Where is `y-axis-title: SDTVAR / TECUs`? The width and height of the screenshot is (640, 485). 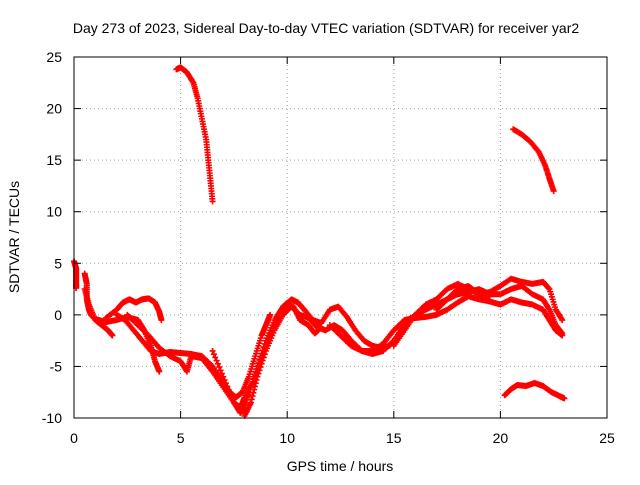 y-axis-title: SDTVAR / TECUs is located at coordinates (14, 237).